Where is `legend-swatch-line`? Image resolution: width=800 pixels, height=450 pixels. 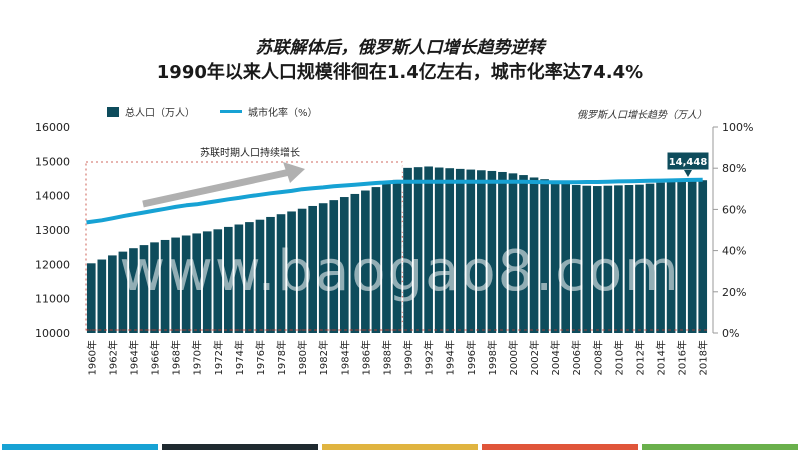 legend-swatch-line is located at coordinates (231, 111).